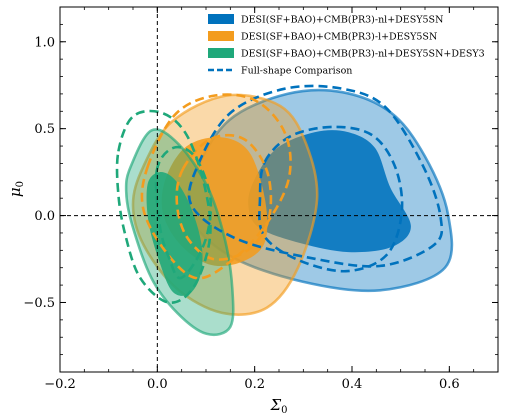 This screenshot has width=506, height=420. Describe the element at coordinates (352, 384) in the screenshot. I see `x-tick-label: 0.4` at that location.